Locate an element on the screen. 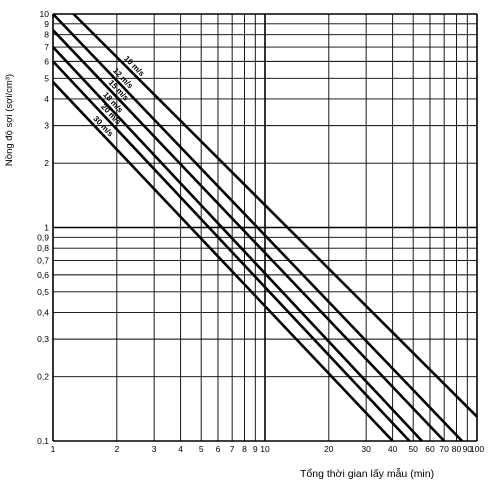  y-axis-label-wrap: Nồng độ sợi (sợi/cm³) is located at coordinates (9, 120).